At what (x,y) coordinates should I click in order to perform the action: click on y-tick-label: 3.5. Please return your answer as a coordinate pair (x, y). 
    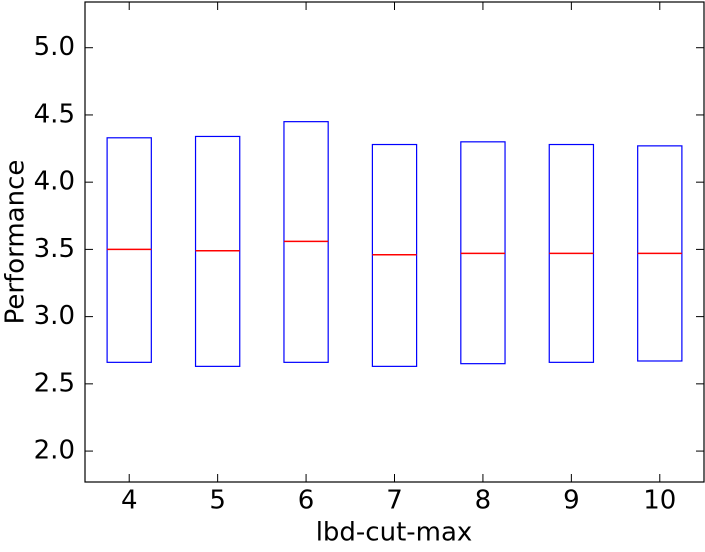
    Looking at the image, I should click on (54, 249).